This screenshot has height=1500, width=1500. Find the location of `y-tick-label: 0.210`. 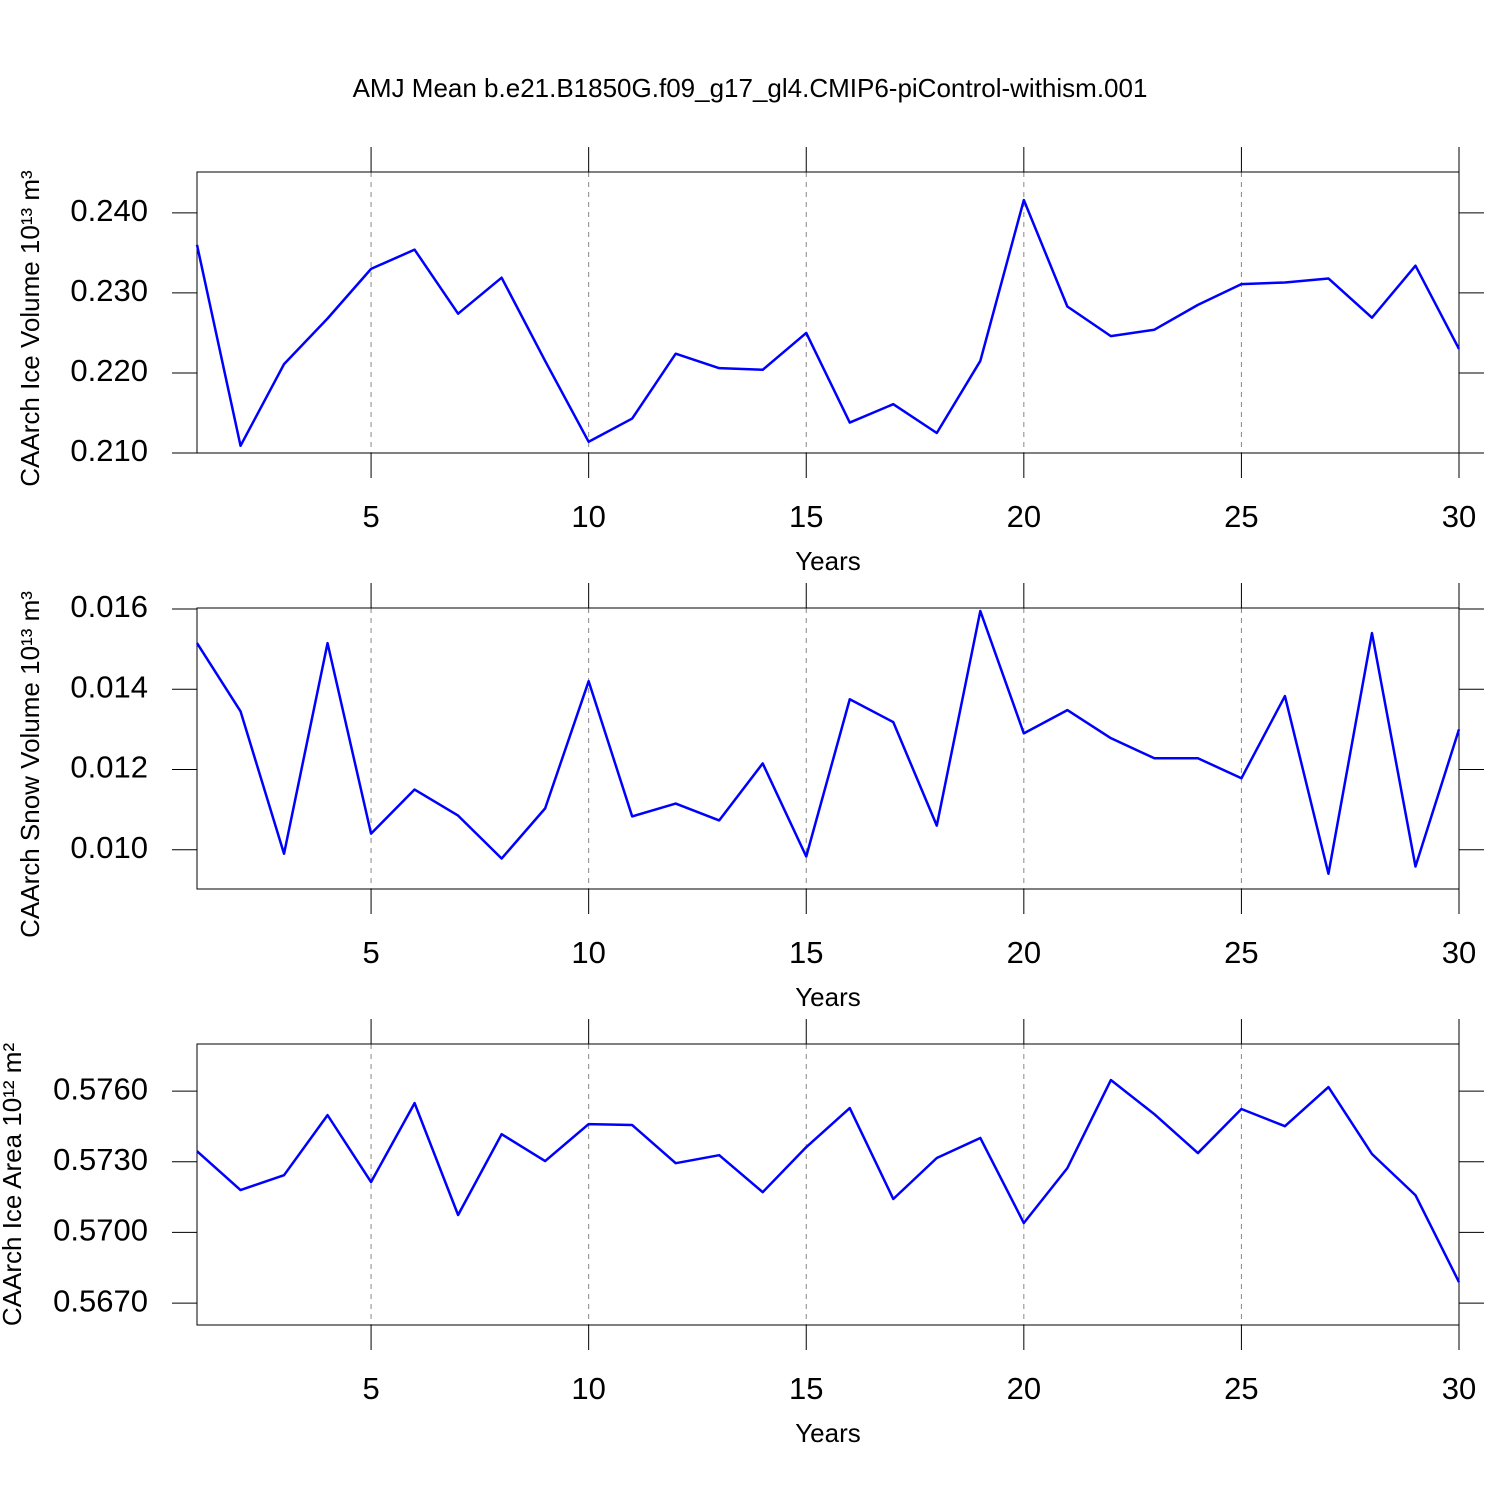

y-tick-label: 0.210 is located at coordinates (109, 450).